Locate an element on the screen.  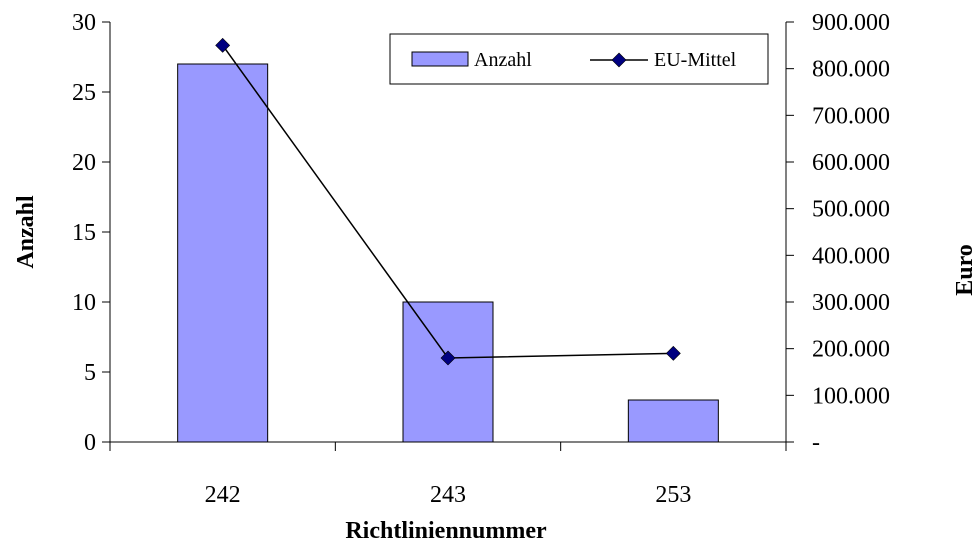
legend-label-anzahl: Anzahl is located at coordinates (503, 60).